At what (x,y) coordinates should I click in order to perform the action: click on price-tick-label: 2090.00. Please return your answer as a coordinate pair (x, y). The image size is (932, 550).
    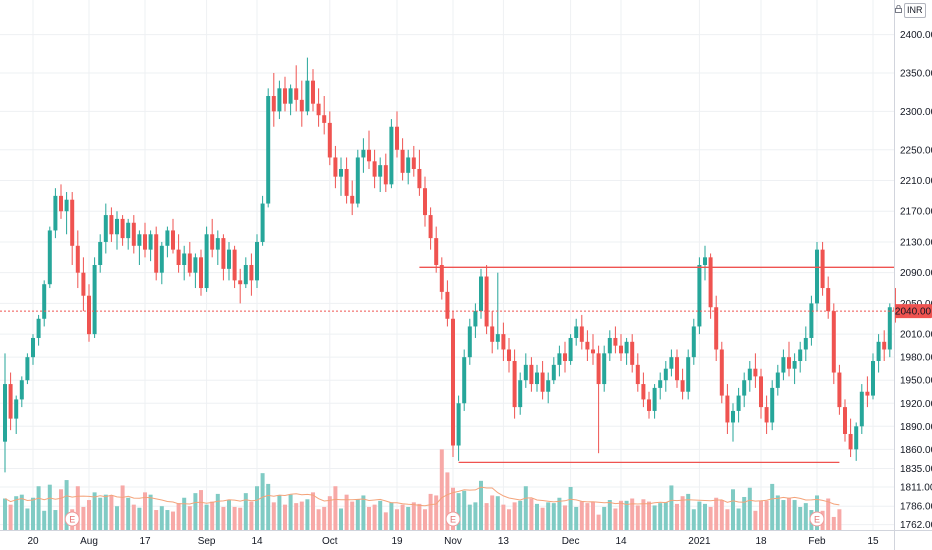
    Looking at the image, I should click on (916, 273).